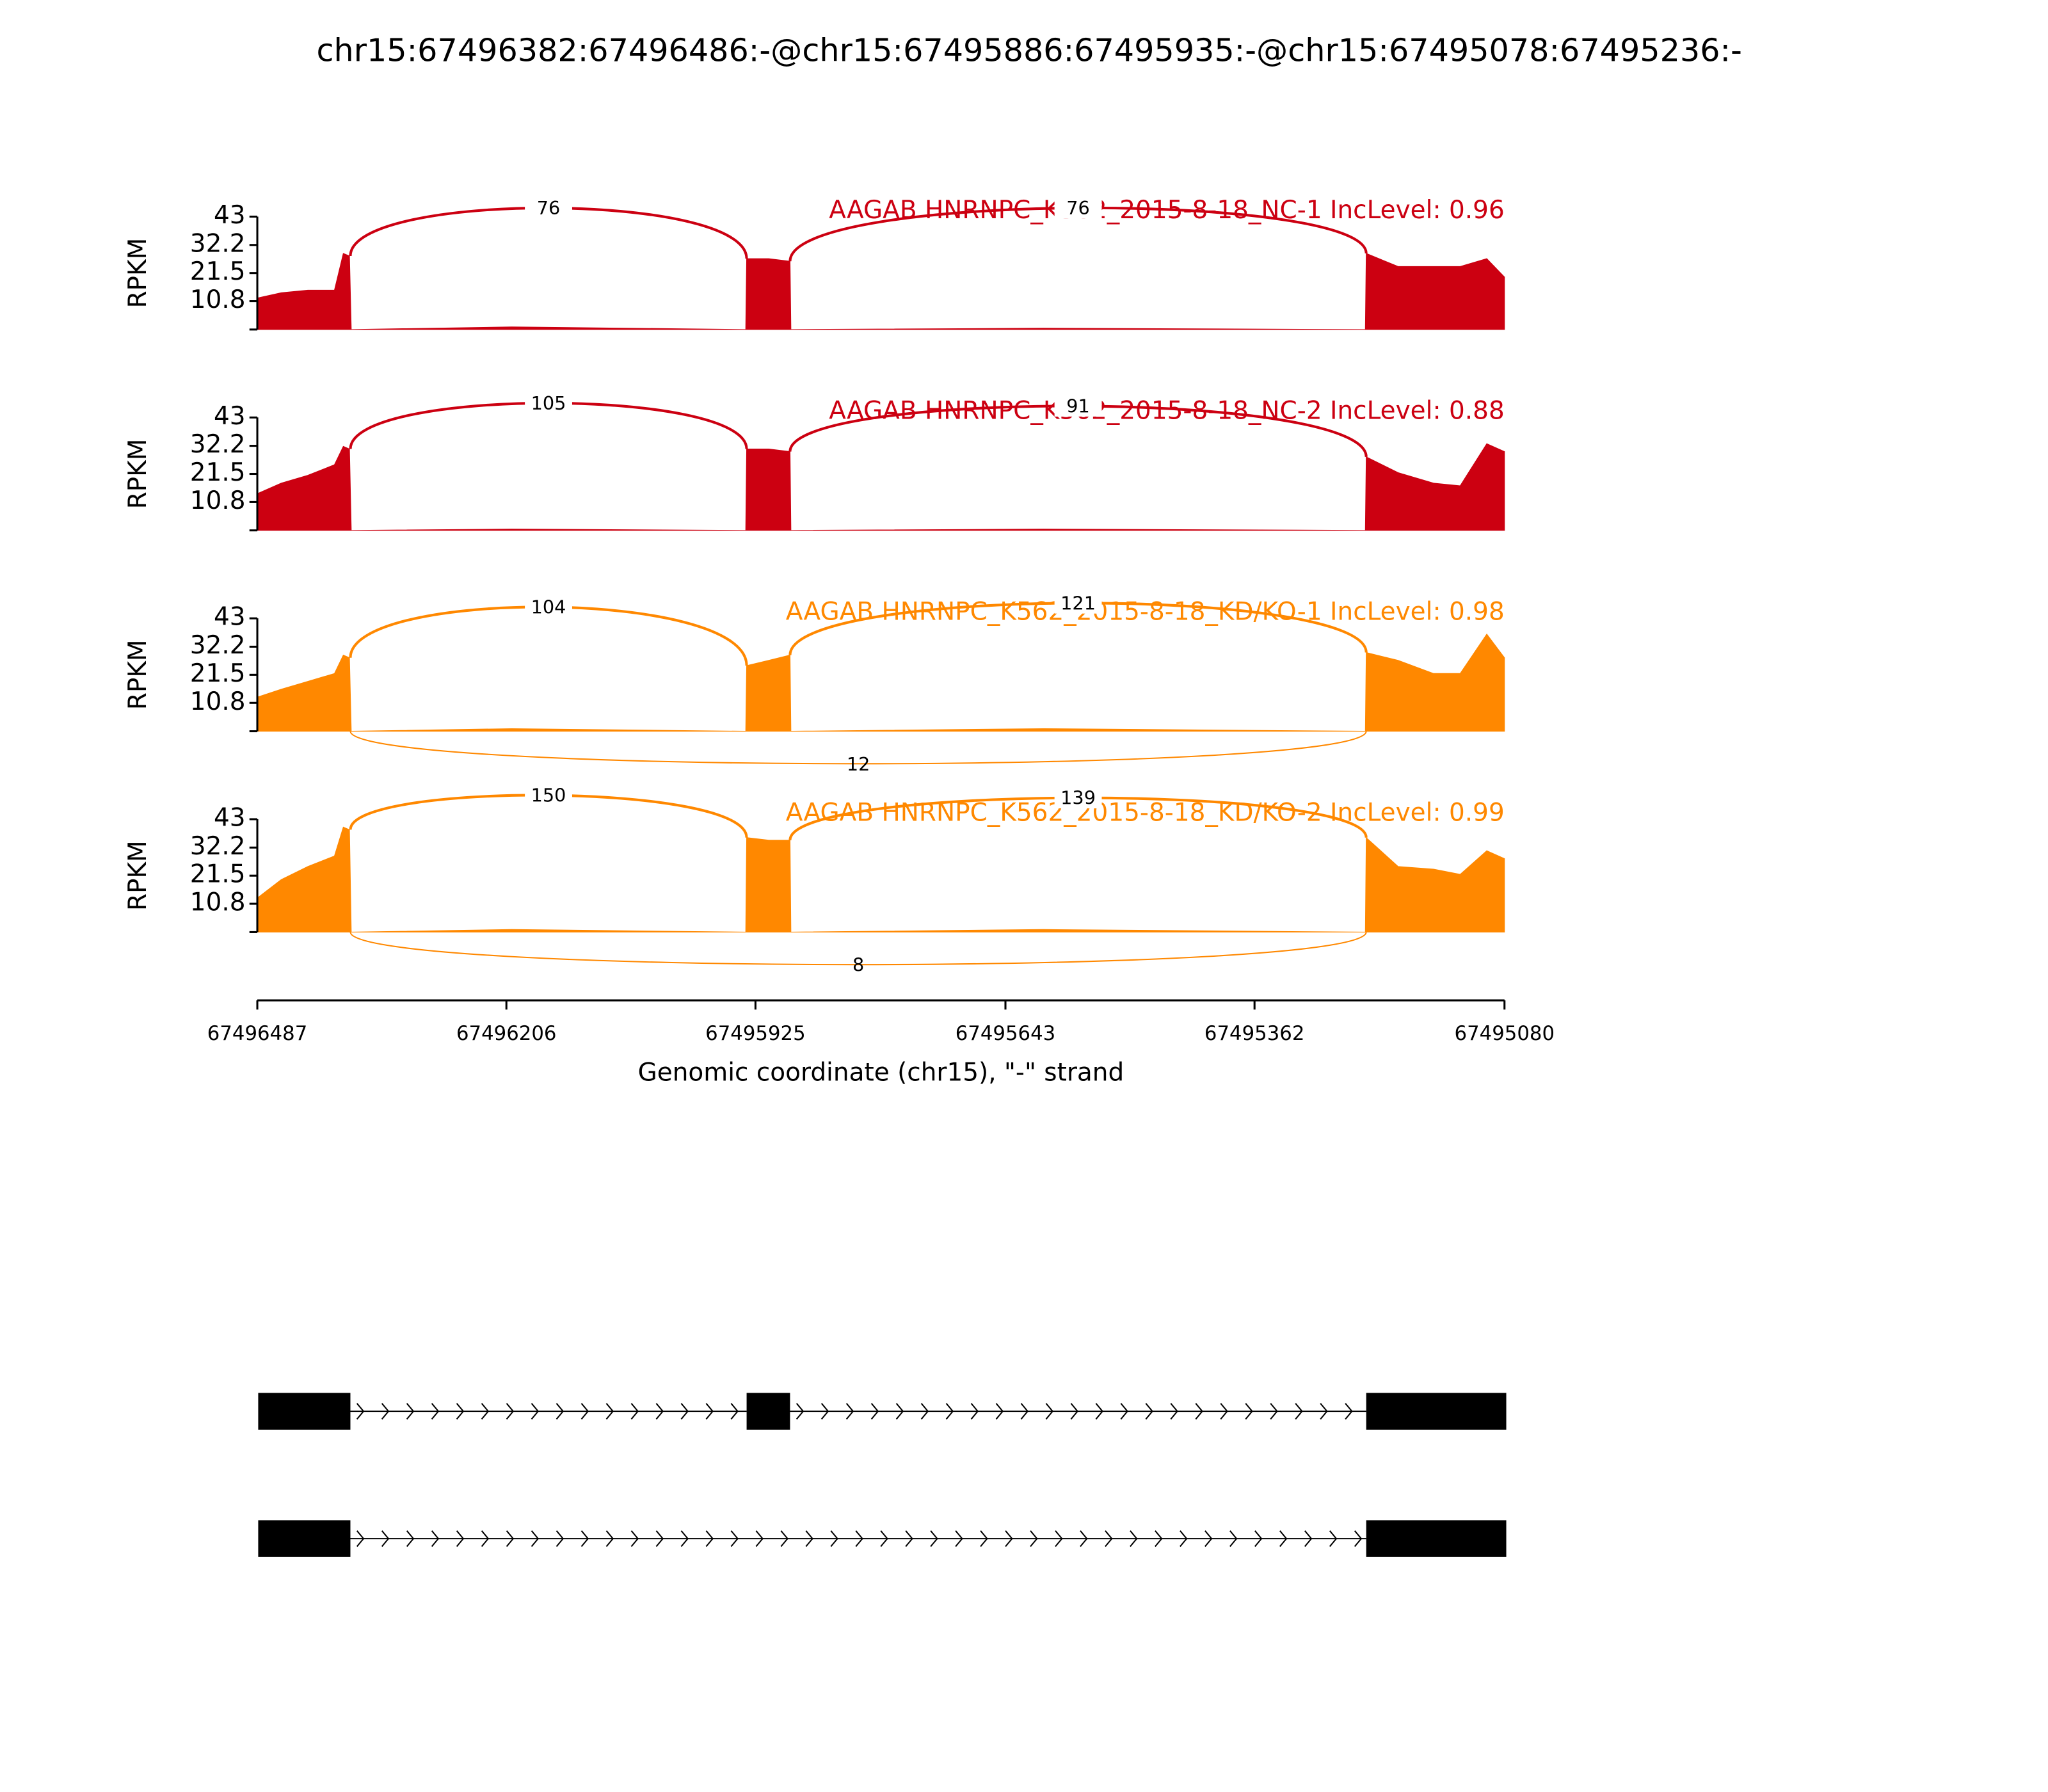 The width and height of the screenshot is (2048, 1792). I want to click on x-tick-label: 67495643, so click(1006, 1033).